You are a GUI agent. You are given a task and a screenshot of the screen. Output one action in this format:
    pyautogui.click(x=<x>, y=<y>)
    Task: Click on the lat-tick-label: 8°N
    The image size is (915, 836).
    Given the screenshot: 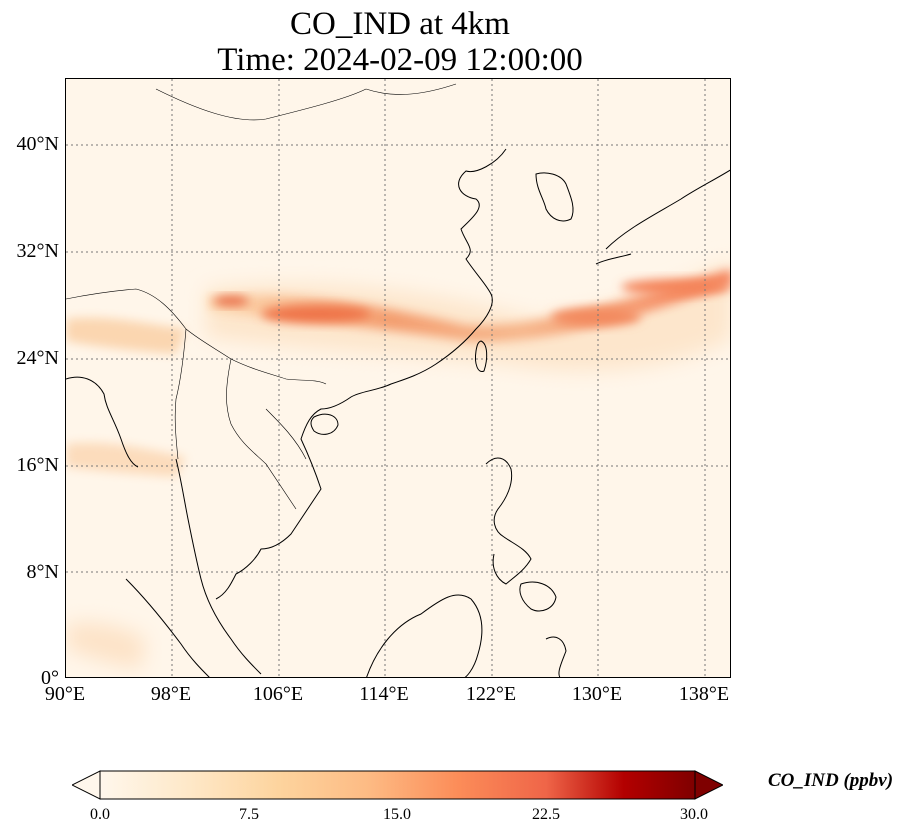 What is the action you would take?
    pyautogui.click(x=42, y=572)
    